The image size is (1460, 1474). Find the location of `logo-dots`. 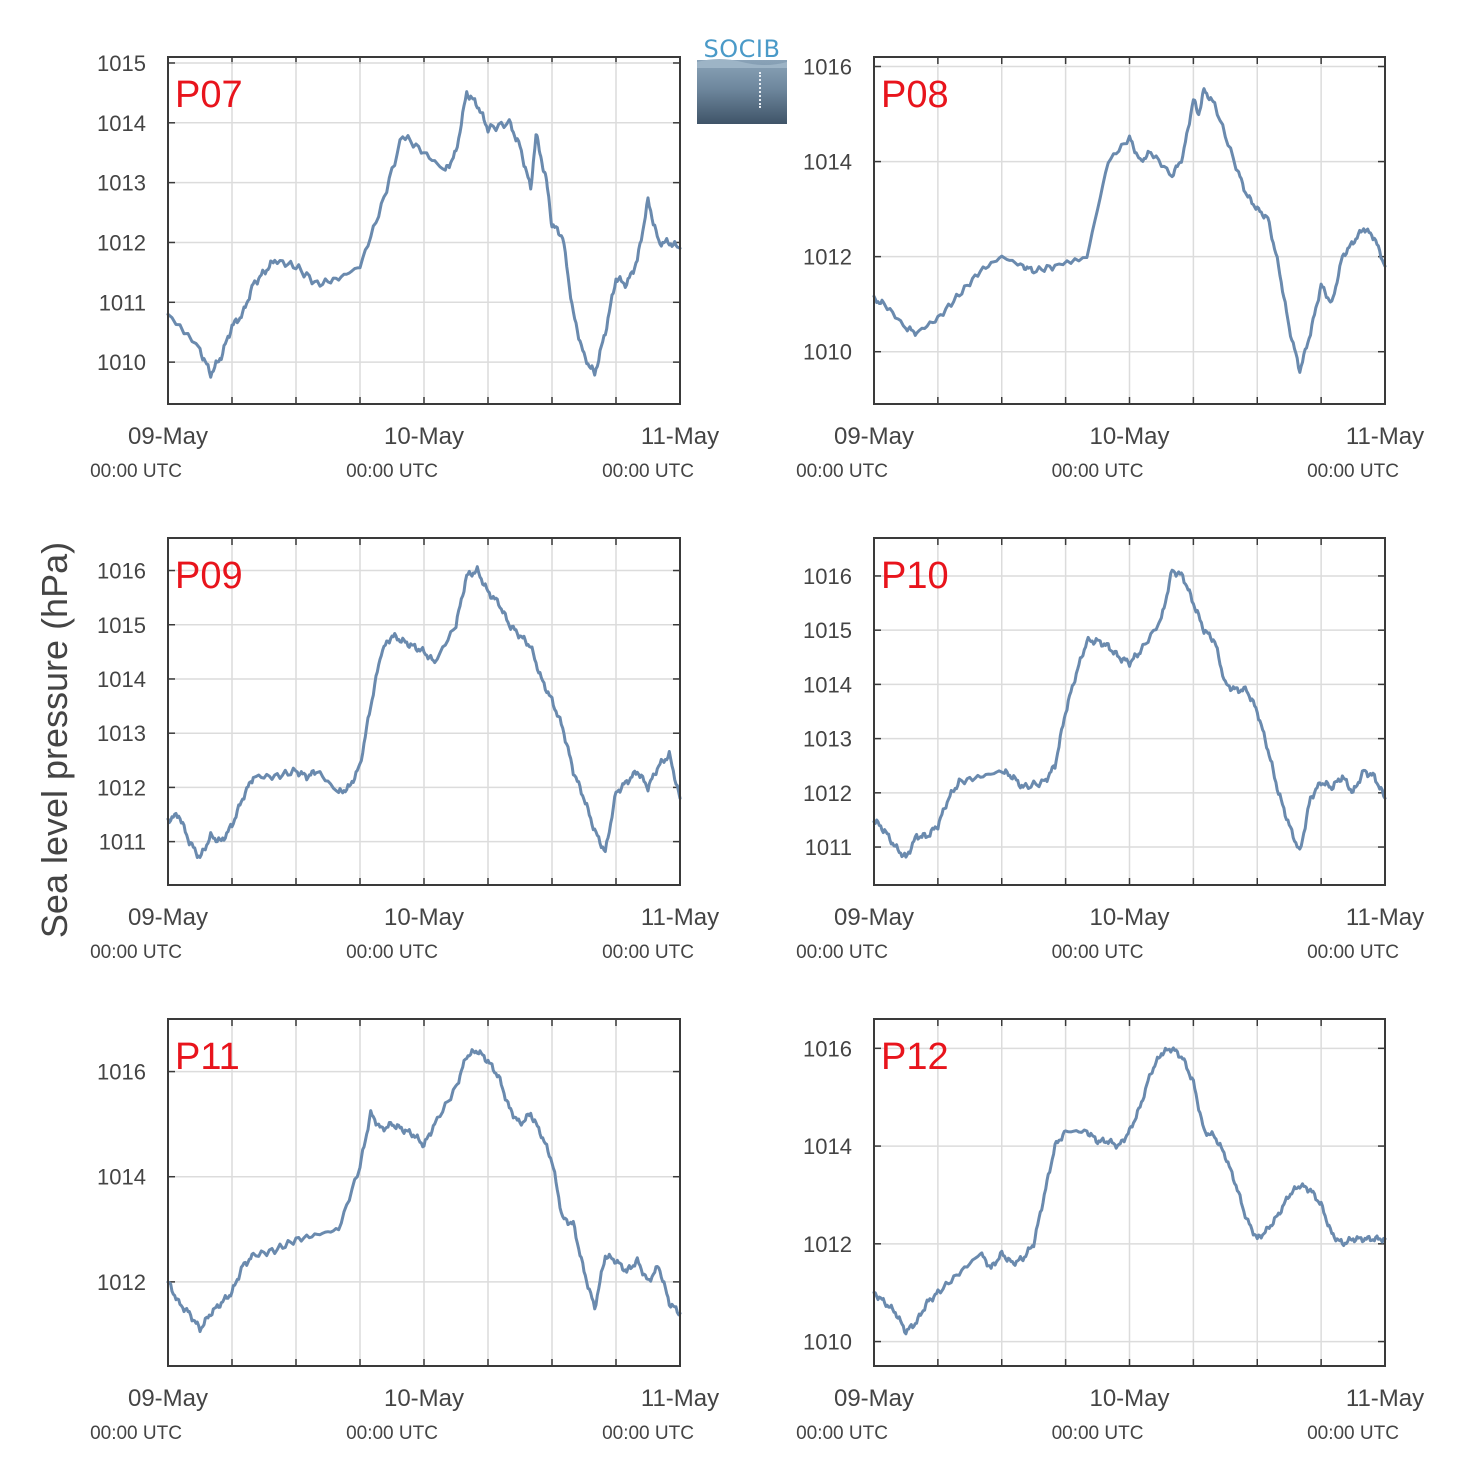

logo-dots is located at coordinates (761, 90).